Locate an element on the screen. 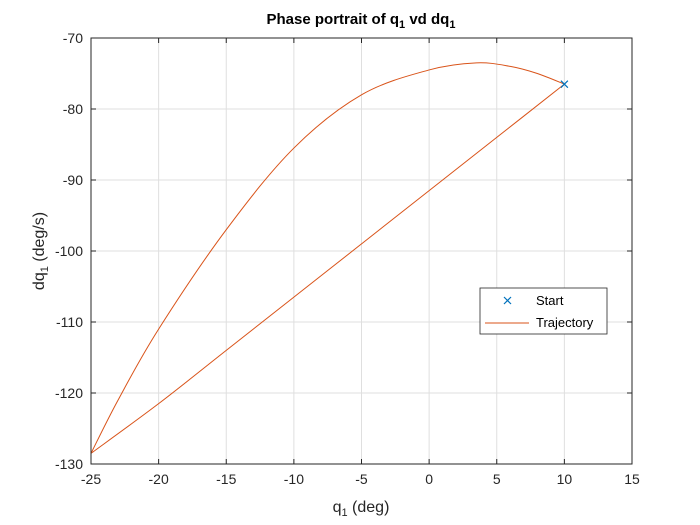 The width and height of the screenshot is (700, 525). start-marker is located at coordinates (564, 84).